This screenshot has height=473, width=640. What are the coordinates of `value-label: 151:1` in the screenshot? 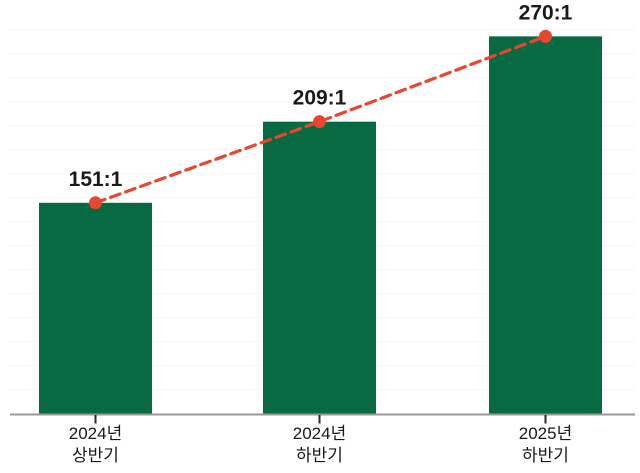 It's located at (96, 179).